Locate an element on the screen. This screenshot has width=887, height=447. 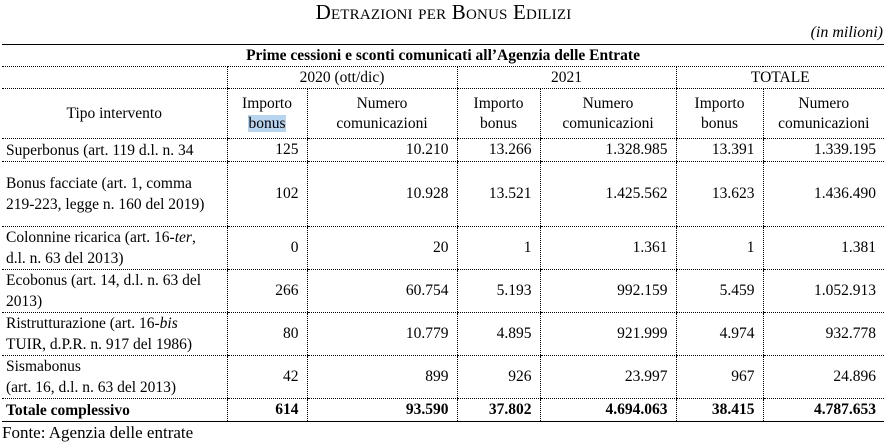
cell-value: 1.361 is located at coordinates (607, 248).